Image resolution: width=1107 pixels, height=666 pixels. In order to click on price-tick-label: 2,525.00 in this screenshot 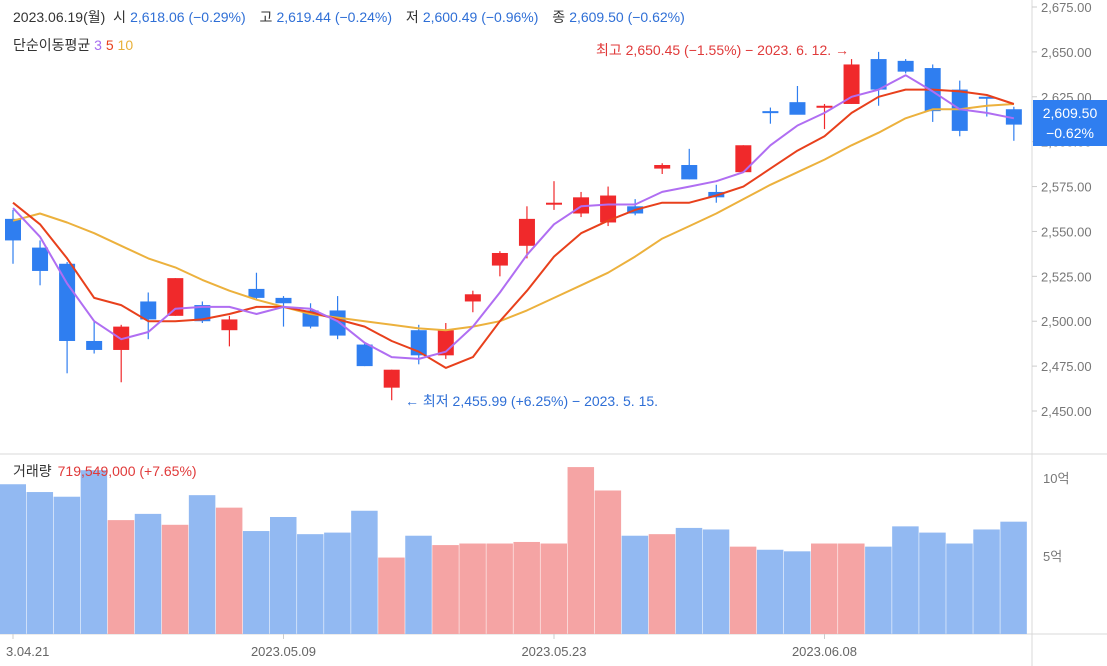, I will do `click(1066, 276)`.